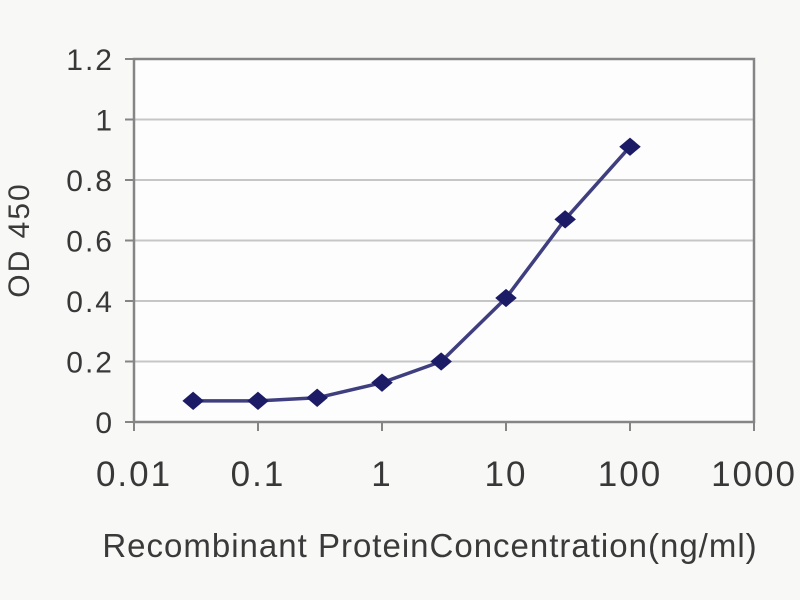 Image resolution: width=800 pixels, height=600 pixels. What do you see at coordinates (506, 474) in the screenshot?
I see `x-tick-label: 10` at bounding box center [506, 474].